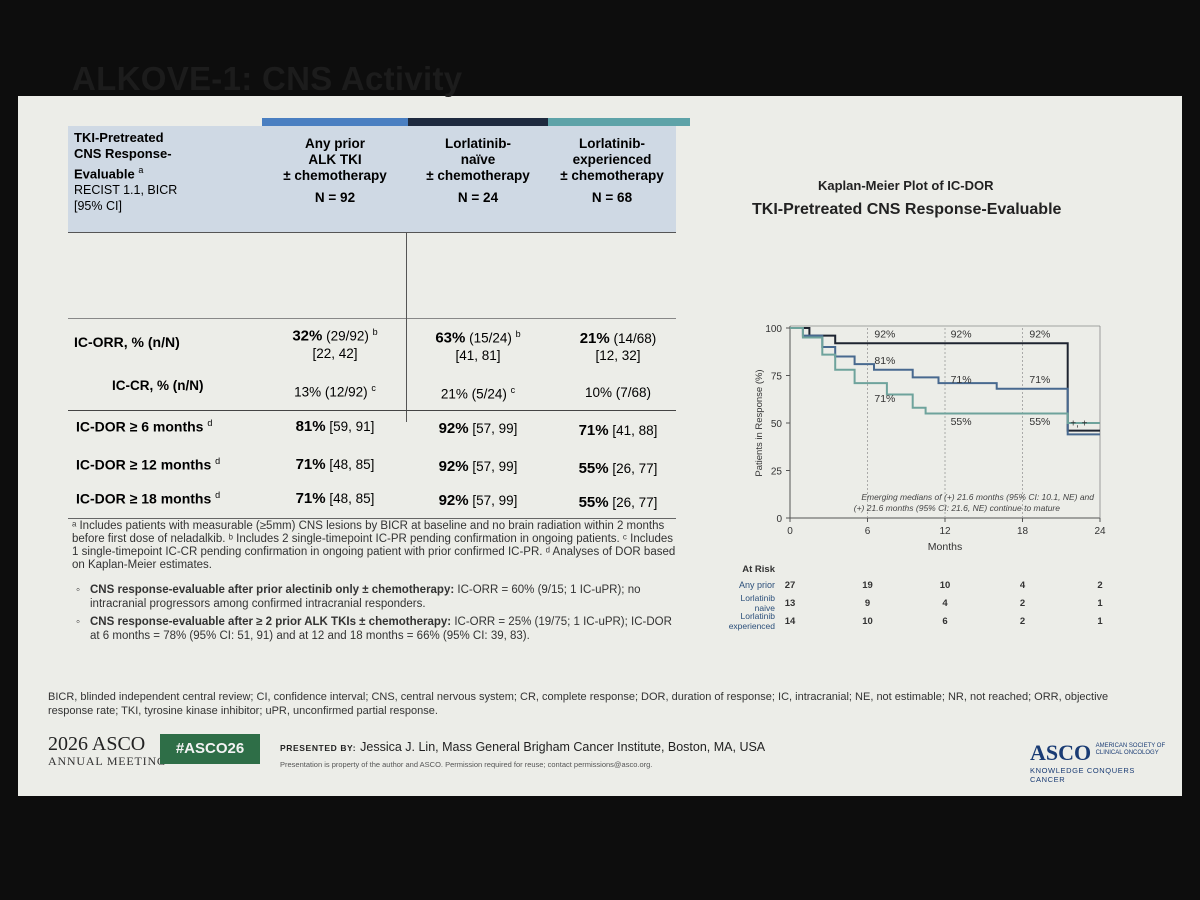  I want to click on cell-dor6-exp: 71% [41, 88], so click(618, 430).